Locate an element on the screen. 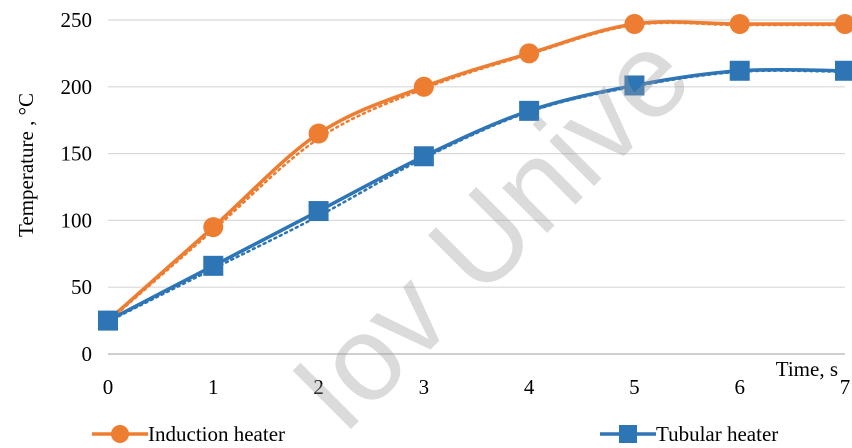  y-tick-label: 200 is located at coordinates (77, 87).